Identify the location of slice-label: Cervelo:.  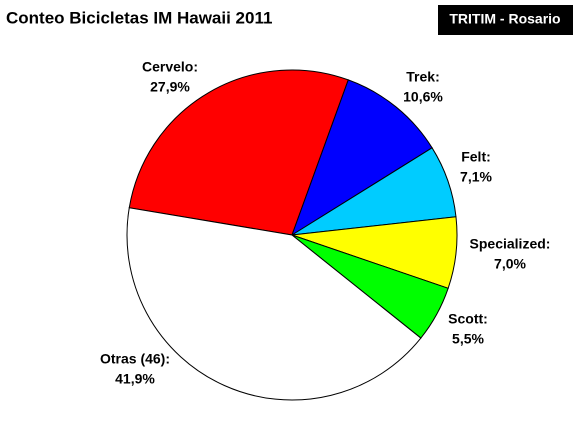
(170, 67).